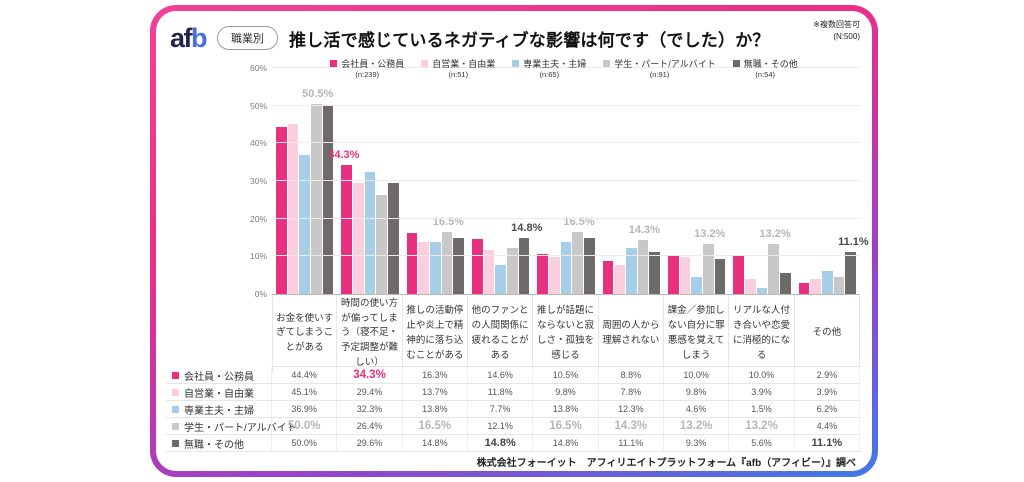 The height and width of the screenshot is (482, 1024). What do you see at coordinates (631, 334) in the screenshot?
I see `category-cell: 周囲の人から理解されない` at bounding box center [631, 334].